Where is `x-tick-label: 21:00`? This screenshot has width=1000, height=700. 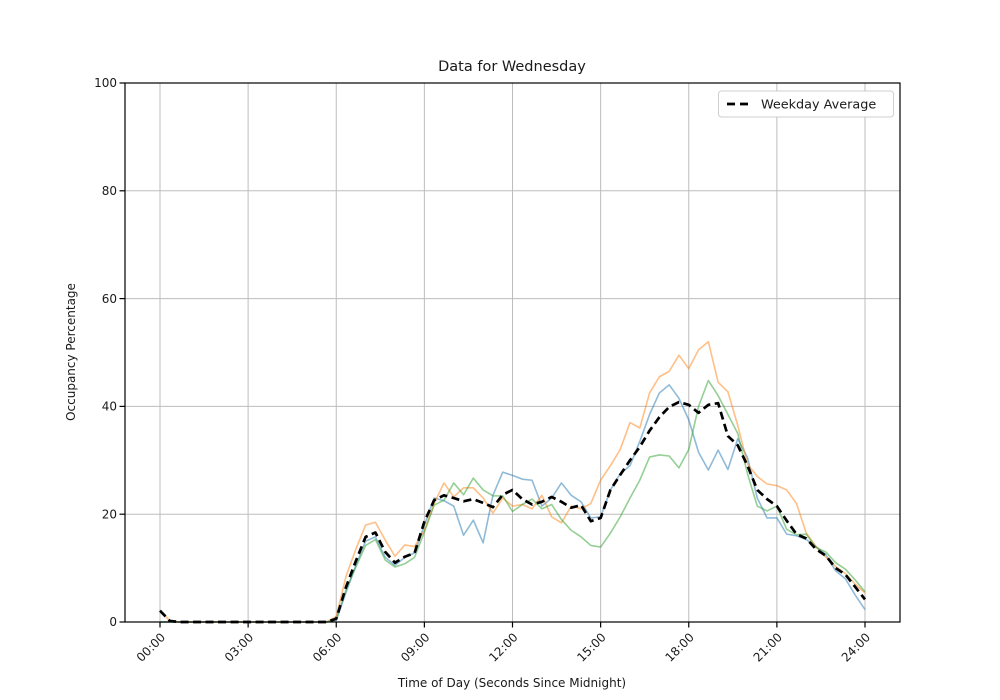 x-tick-label: 21:00 is located at coordinates (768, 647).